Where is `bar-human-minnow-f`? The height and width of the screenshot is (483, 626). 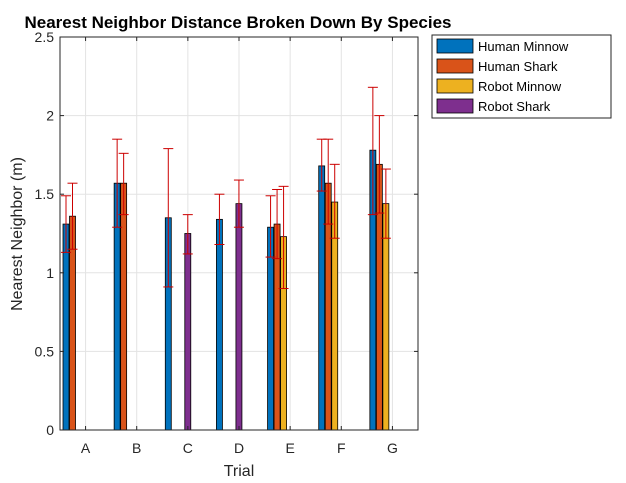
bar-human-minnow-f is located at coordinates (322, 298).